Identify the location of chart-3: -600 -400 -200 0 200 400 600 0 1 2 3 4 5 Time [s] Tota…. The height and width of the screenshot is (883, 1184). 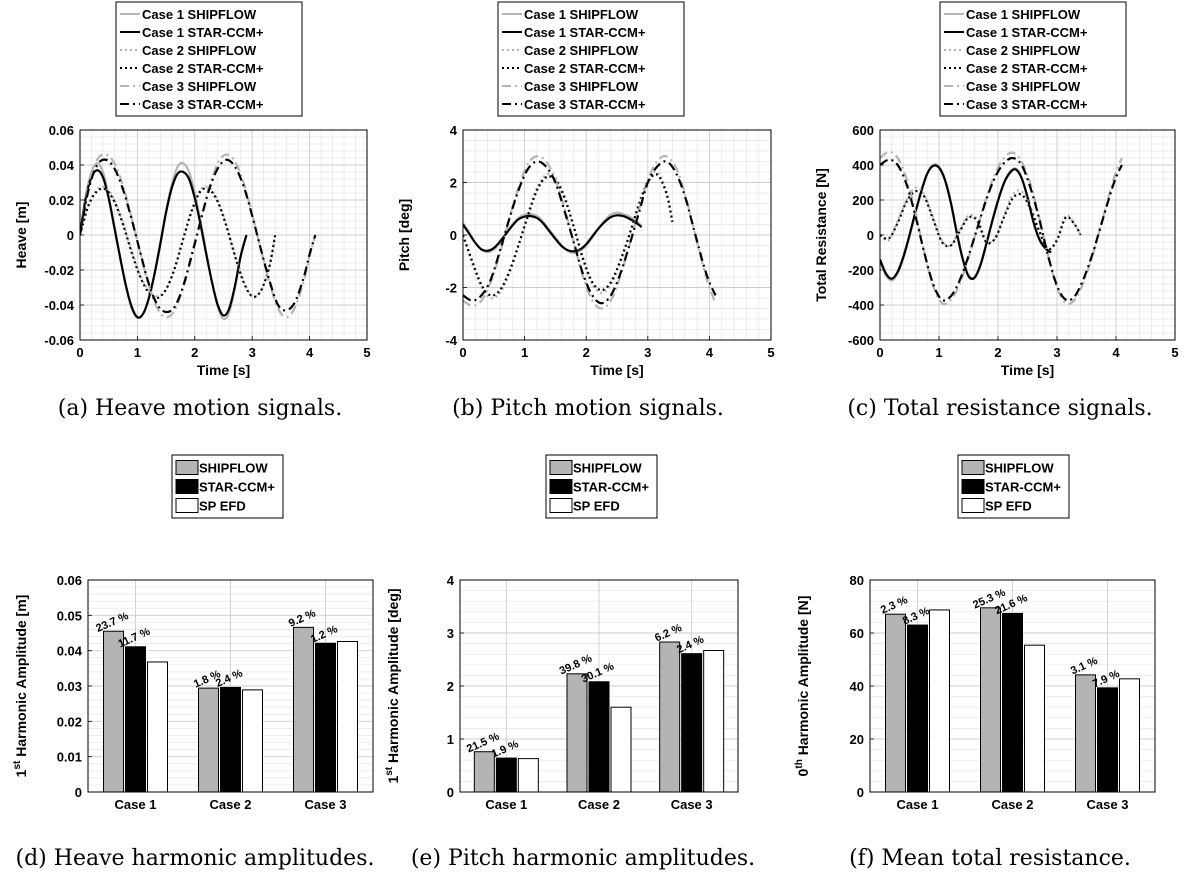
(996, 189).